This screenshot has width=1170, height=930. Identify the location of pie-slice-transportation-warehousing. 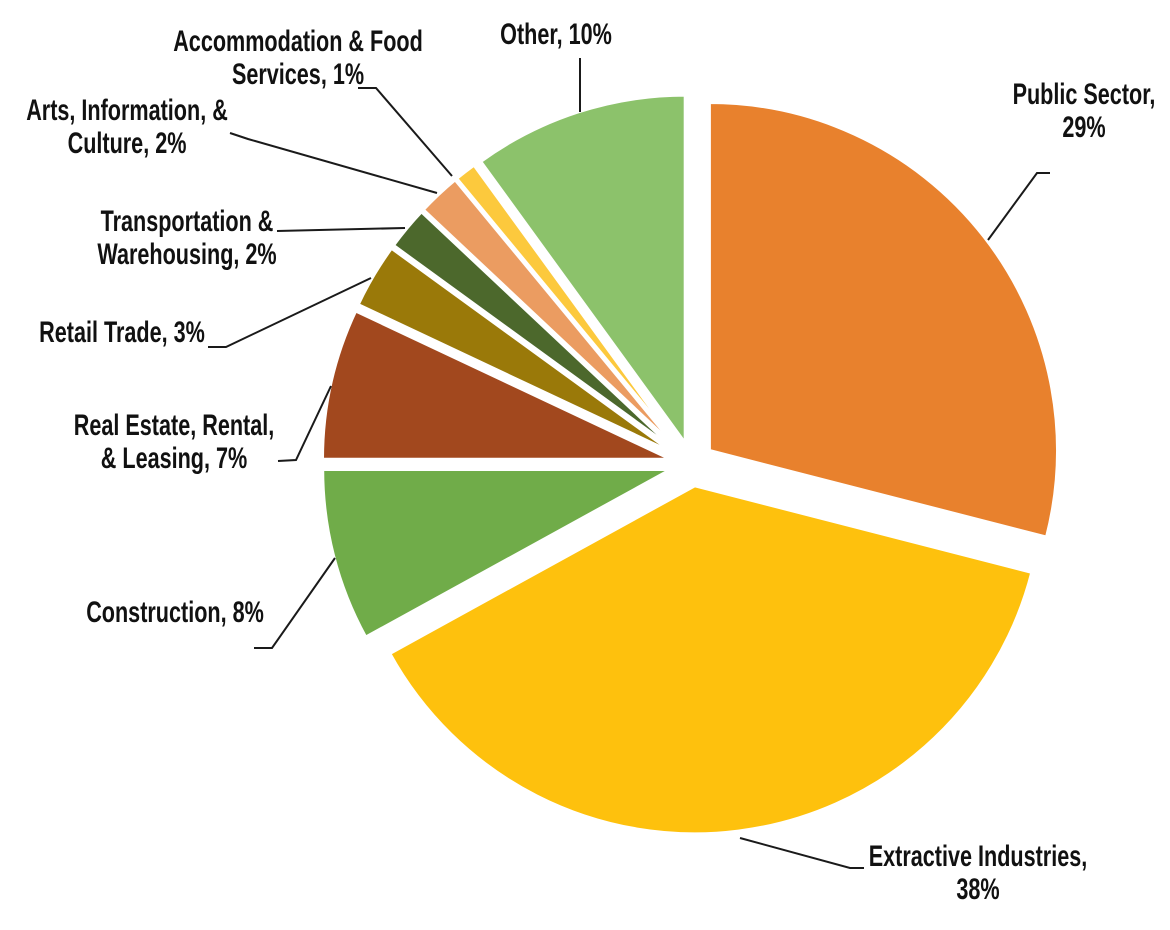
(534, 330).